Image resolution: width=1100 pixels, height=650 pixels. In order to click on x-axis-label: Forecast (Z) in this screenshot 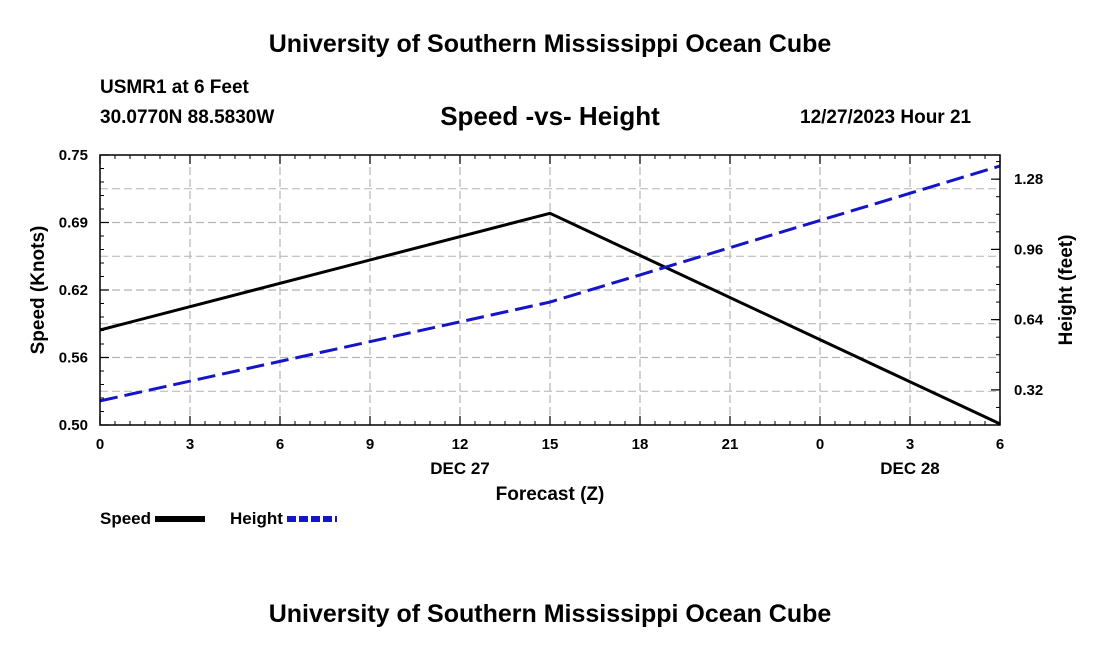, I will do `click(550, 494)`.